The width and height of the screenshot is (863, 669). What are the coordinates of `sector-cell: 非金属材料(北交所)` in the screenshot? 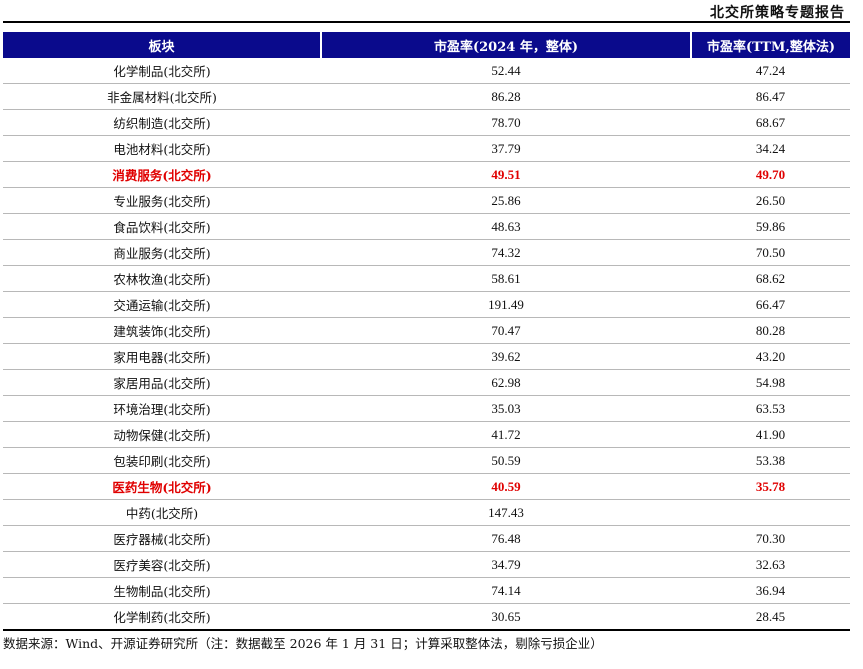 It's located at (162, 96).